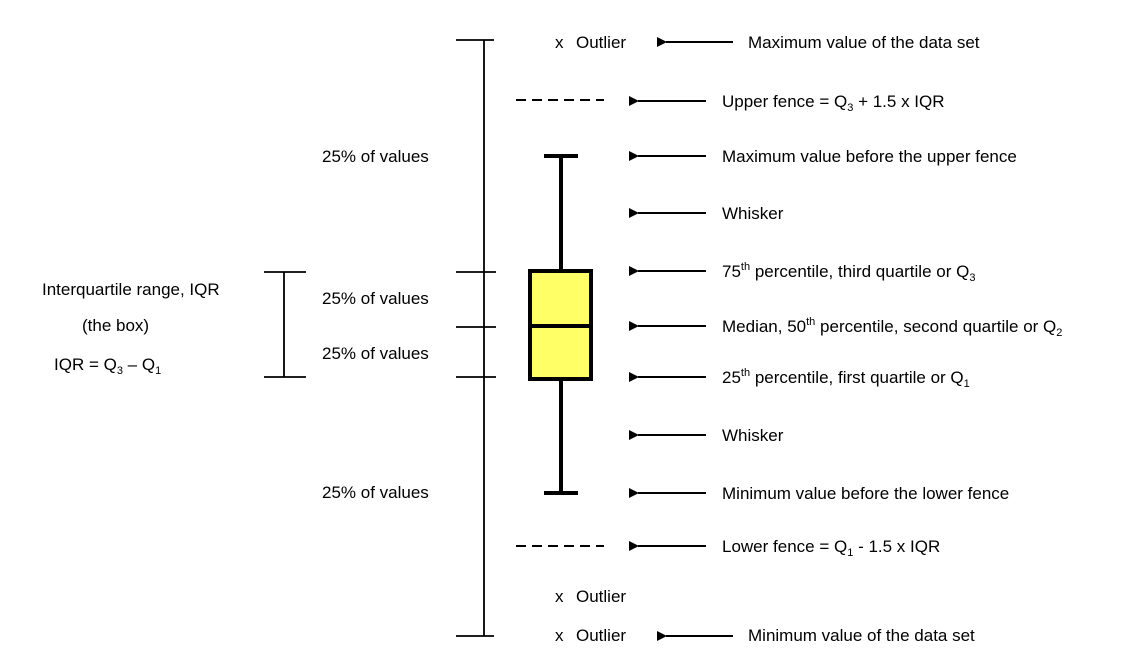 The width and height of the screenshot is (1146, 658). I want to click on annotation-upper-fence: Upper fence = Q3 + 1.5 x IQR, so click(833, 103).